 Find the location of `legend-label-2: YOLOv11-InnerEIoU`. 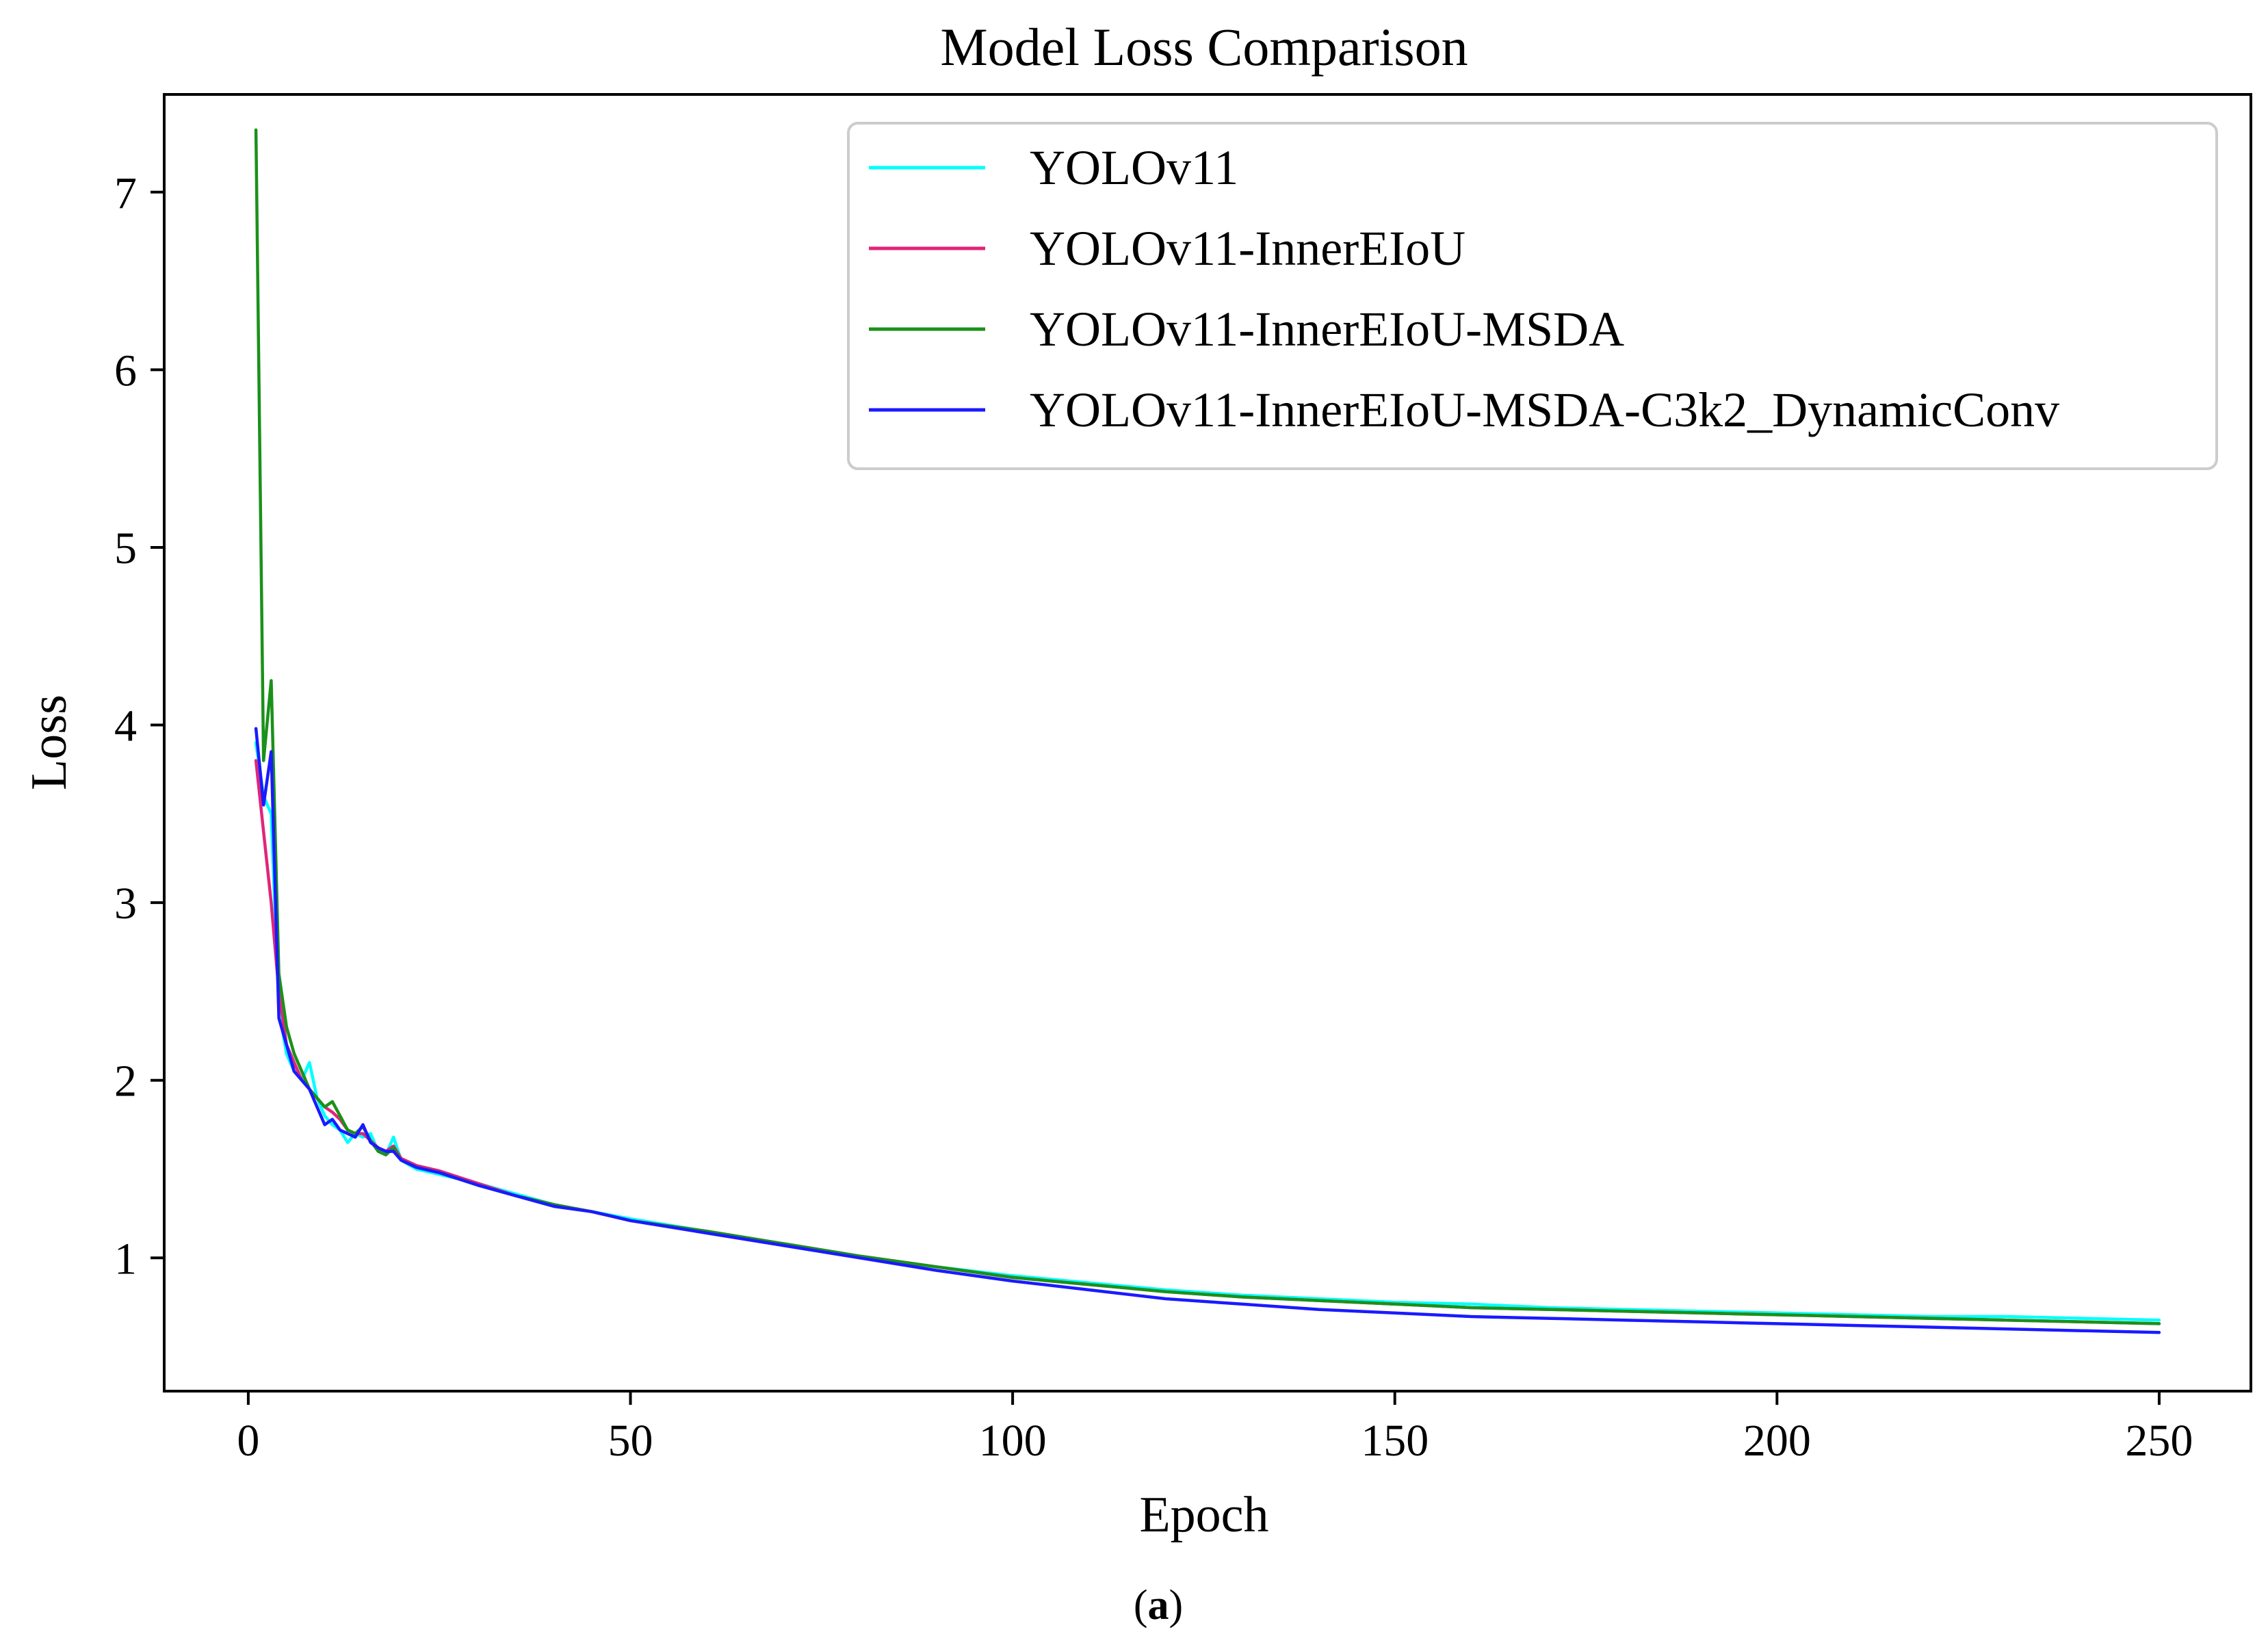

legend-label-2: YOLOv11-InnerEIoU is located at coordinates (1247, 248).